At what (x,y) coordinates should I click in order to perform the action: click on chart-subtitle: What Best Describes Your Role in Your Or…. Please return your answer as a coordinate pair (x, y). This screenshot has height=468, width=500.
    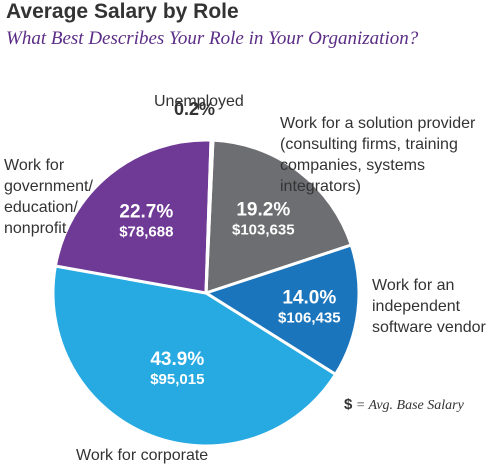
    Looking at the image, I should click on (212, 38).